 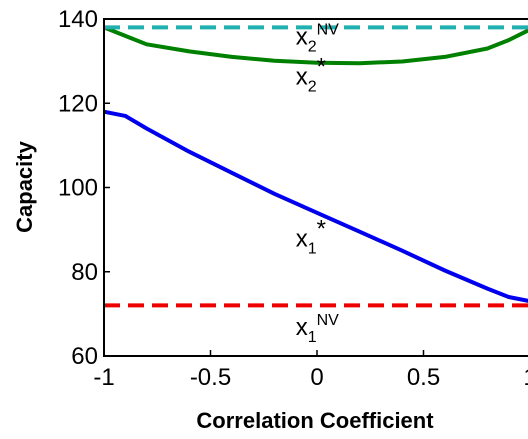 I want to click on annotation-x1nv: x1NV, so click(x=317, y=329).